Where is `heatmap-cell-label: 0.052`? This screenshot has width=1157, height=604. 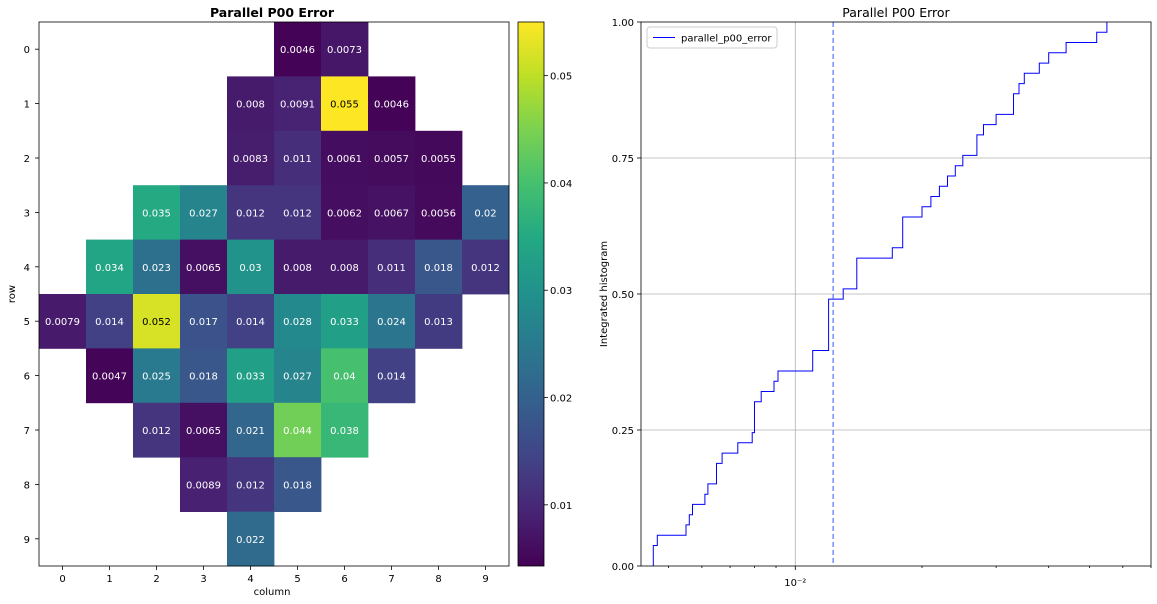
heatmap-cell-label: 0.052 is located at coordinates (156, 322).